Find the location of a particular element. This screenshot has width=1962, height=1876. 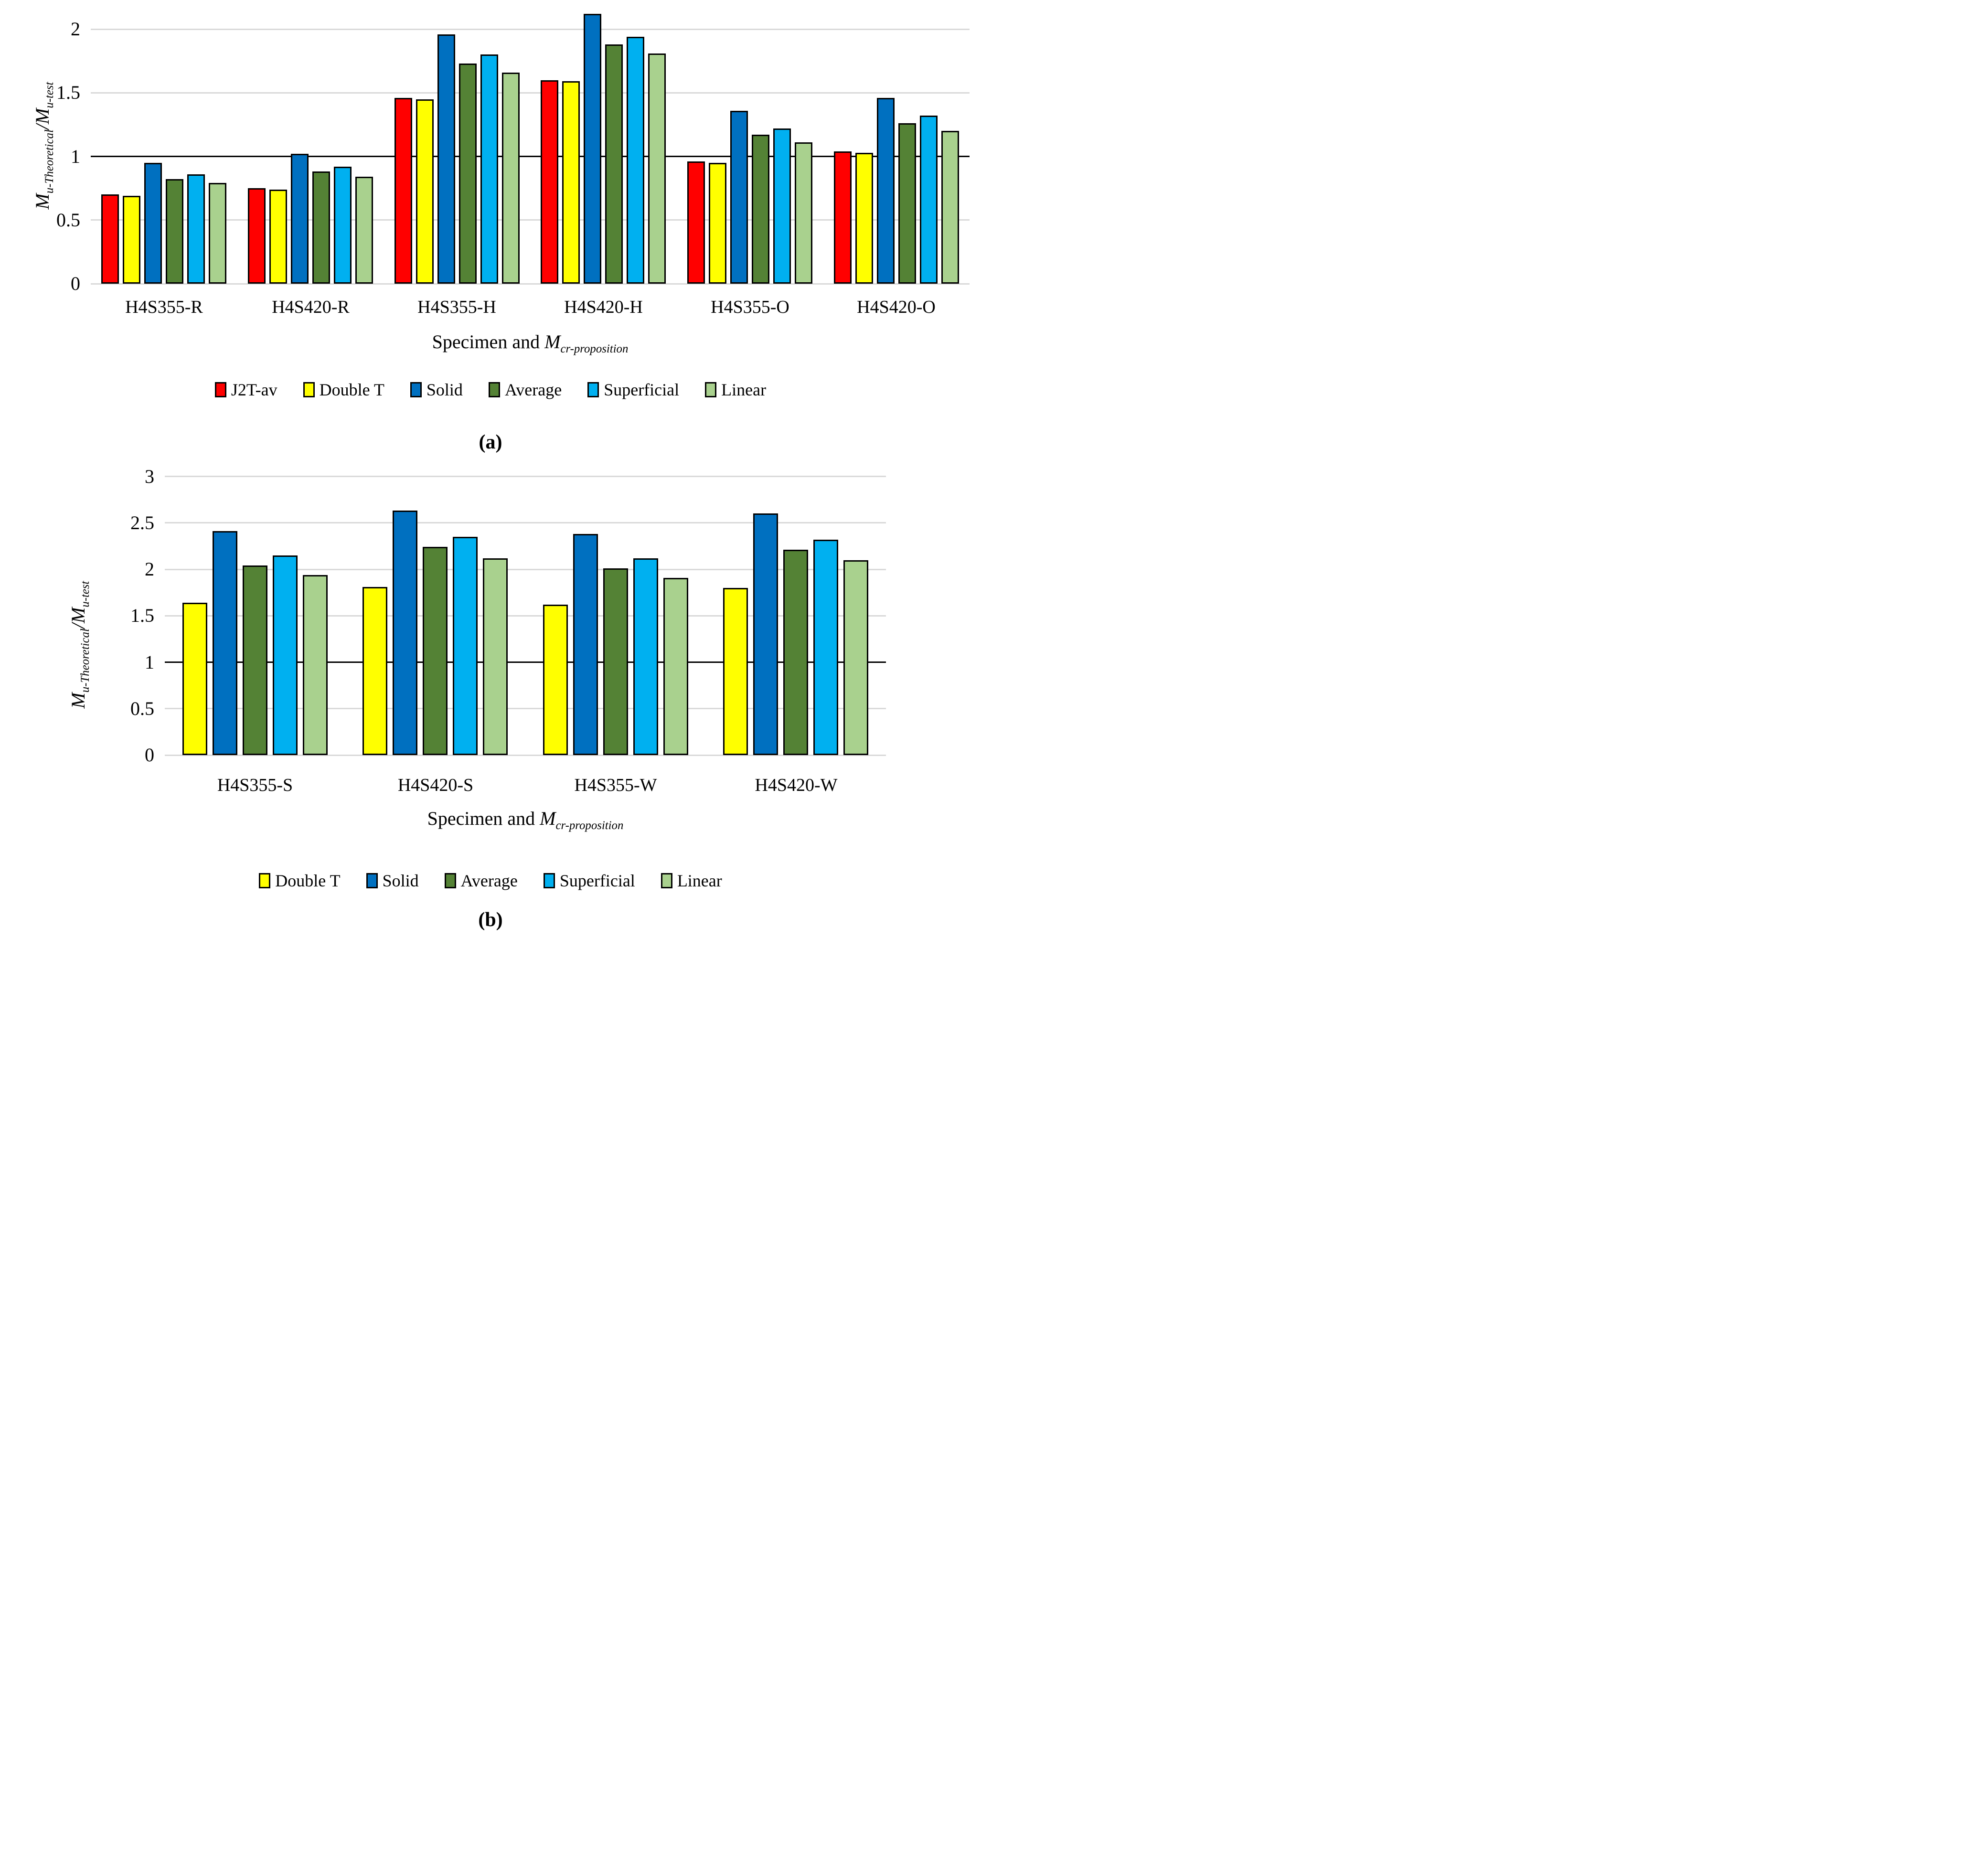

bar-j2t-av-h4s355-o is located at coordinates (696, 222).